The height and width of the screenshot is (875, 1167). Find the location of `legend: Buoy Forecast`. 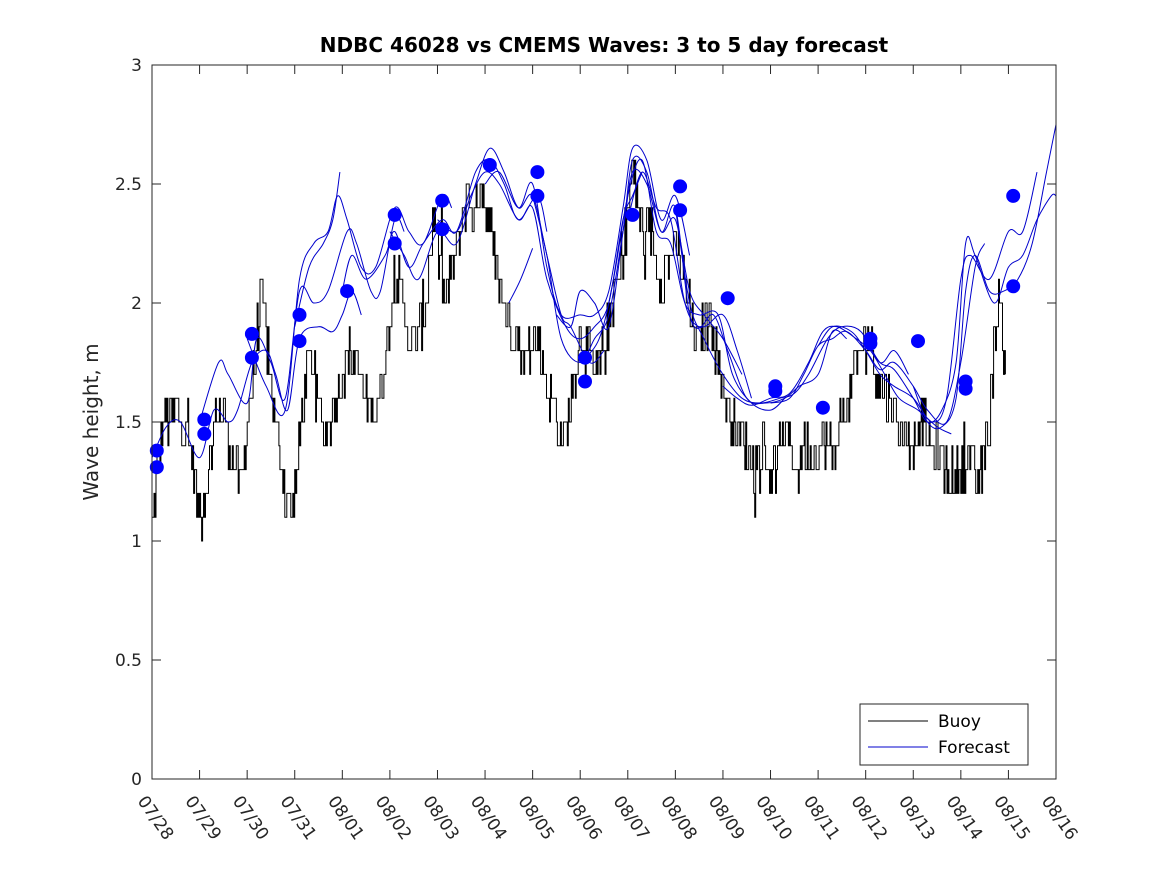

legend: Buoy Forecast is located at coordinates (944, 734).